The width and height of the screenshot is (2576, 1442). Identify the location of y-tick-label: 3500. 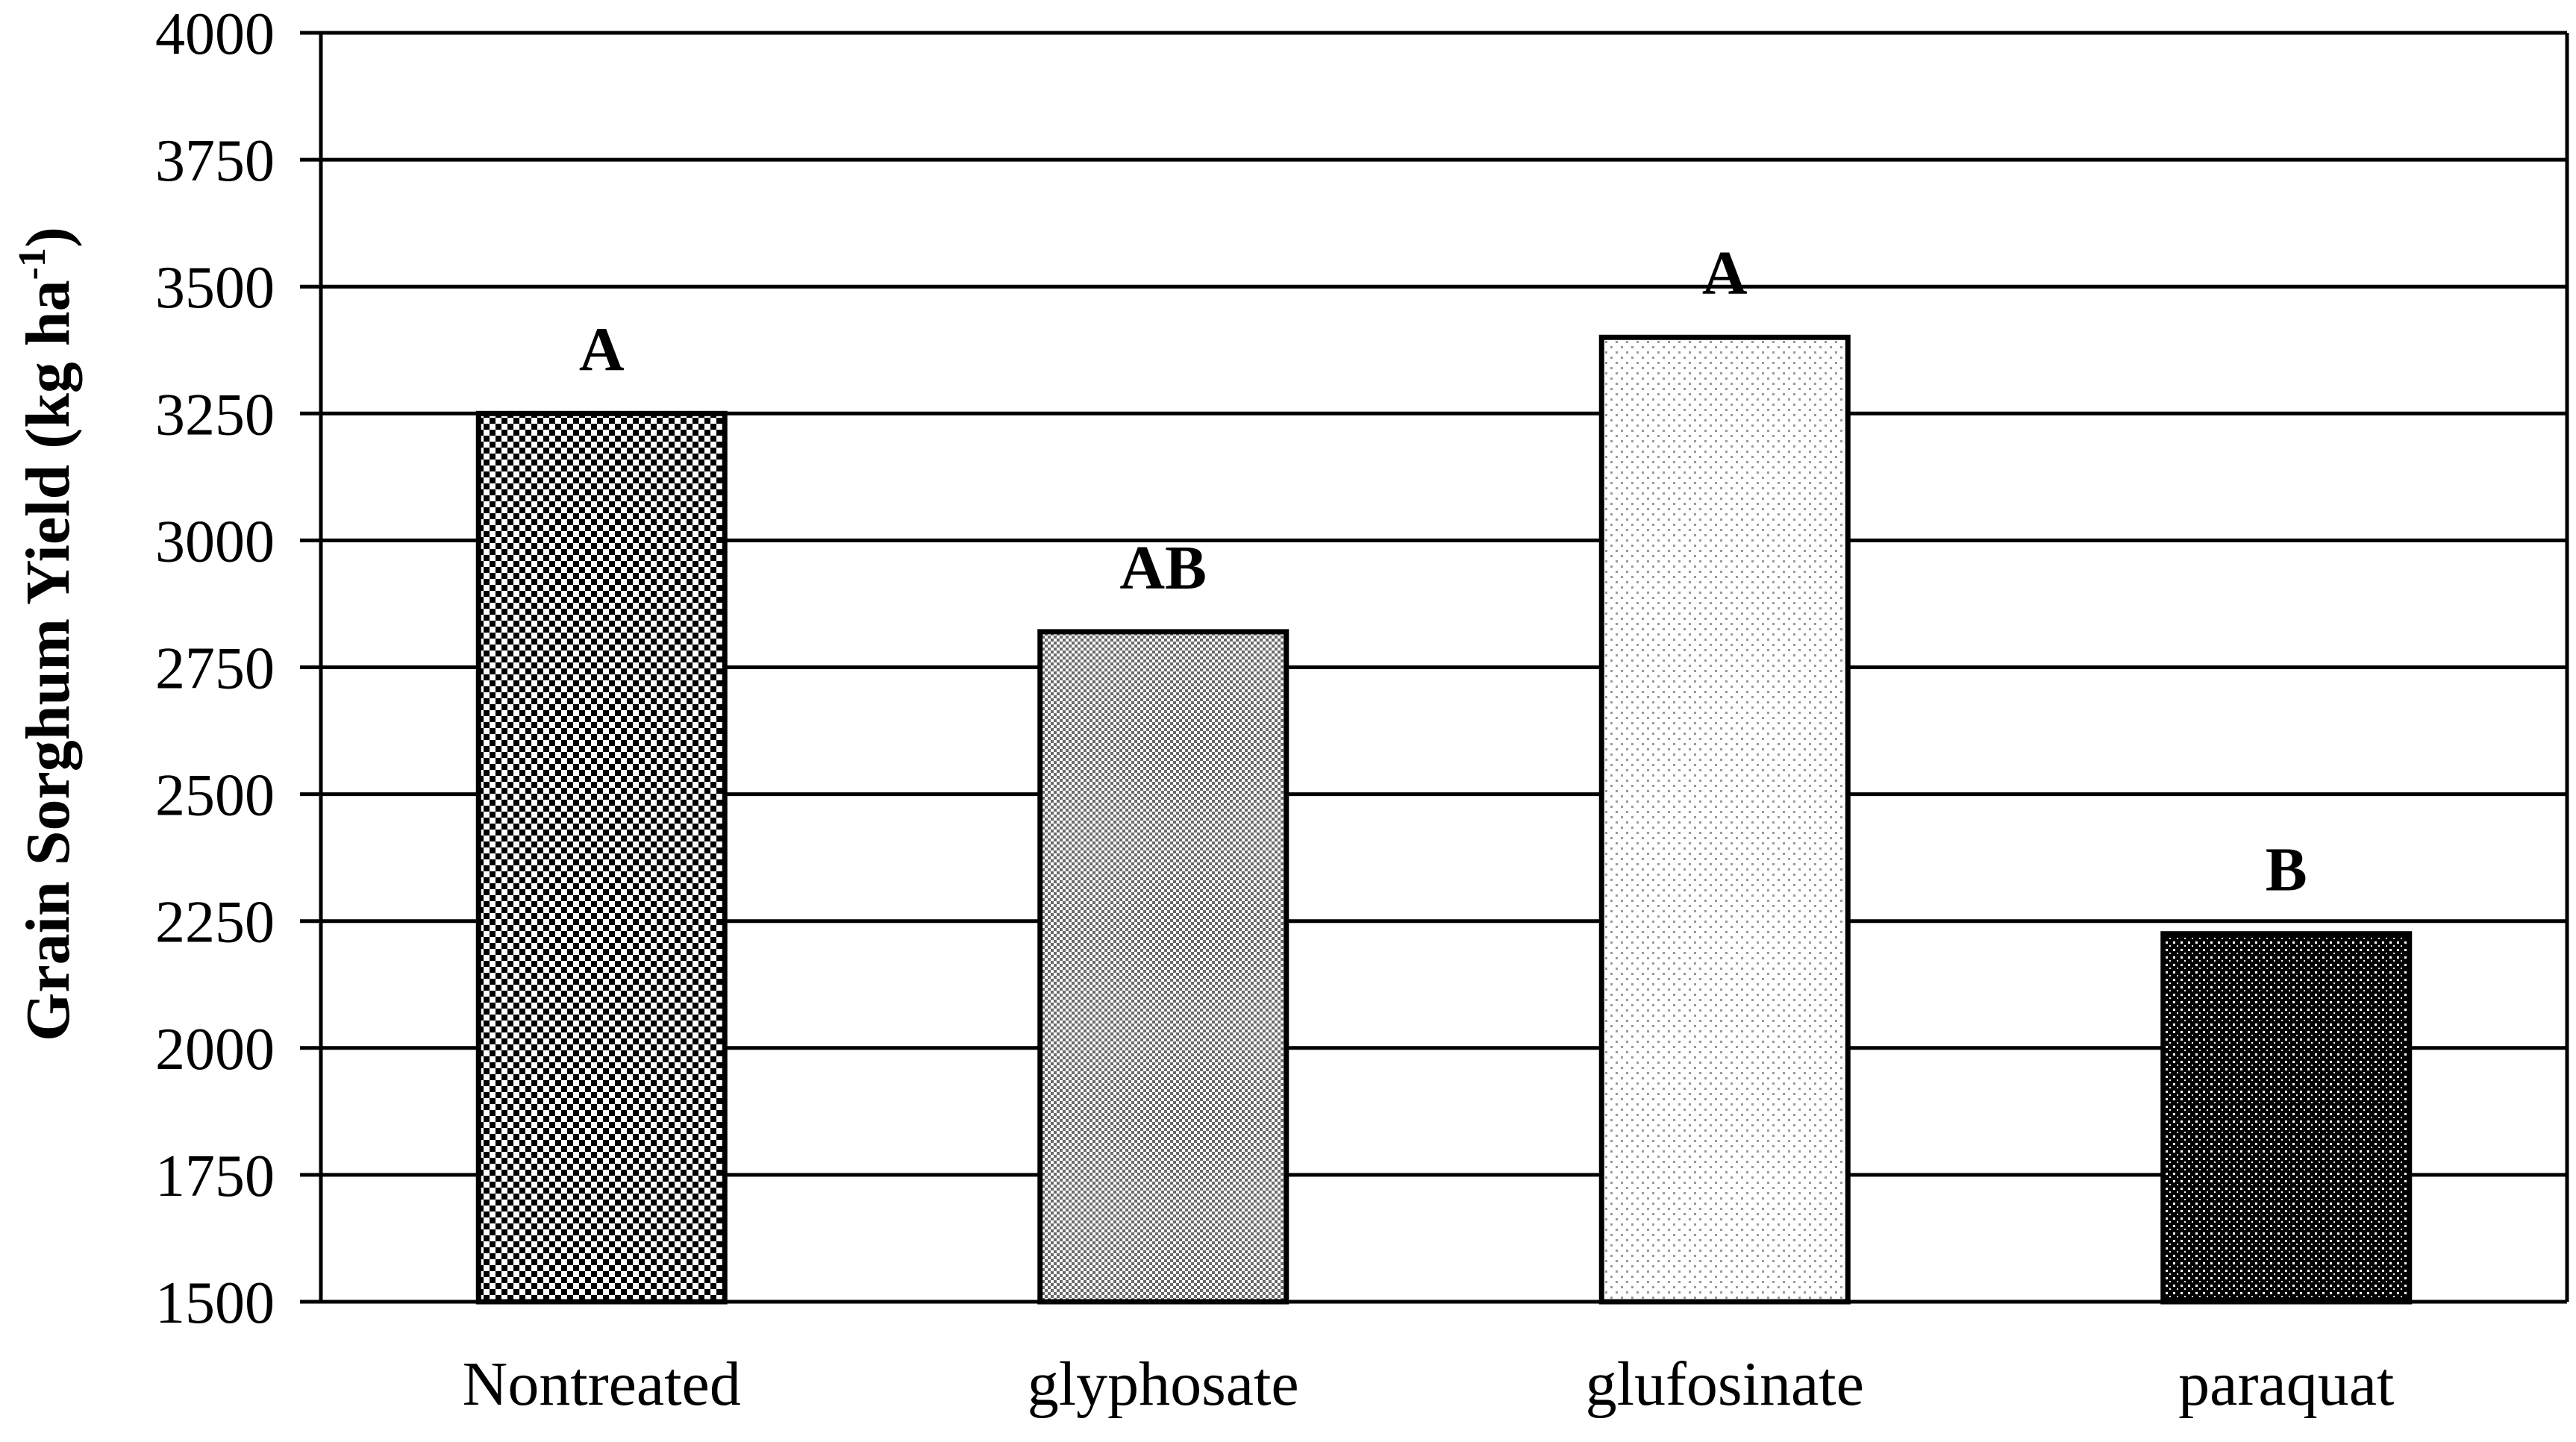
(215, 288).